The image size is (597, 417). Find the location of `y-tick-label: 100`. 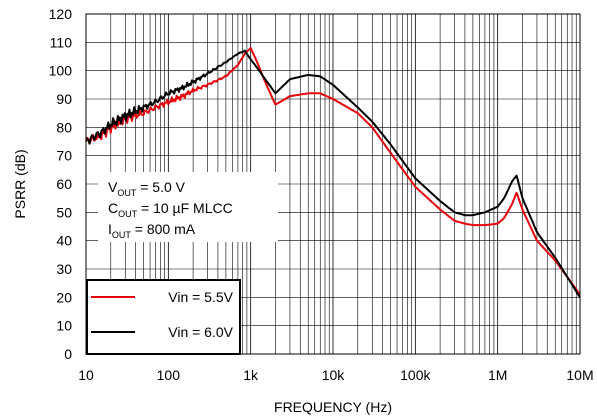

y-tick-label: 100 is located at coordinates (61, 71).